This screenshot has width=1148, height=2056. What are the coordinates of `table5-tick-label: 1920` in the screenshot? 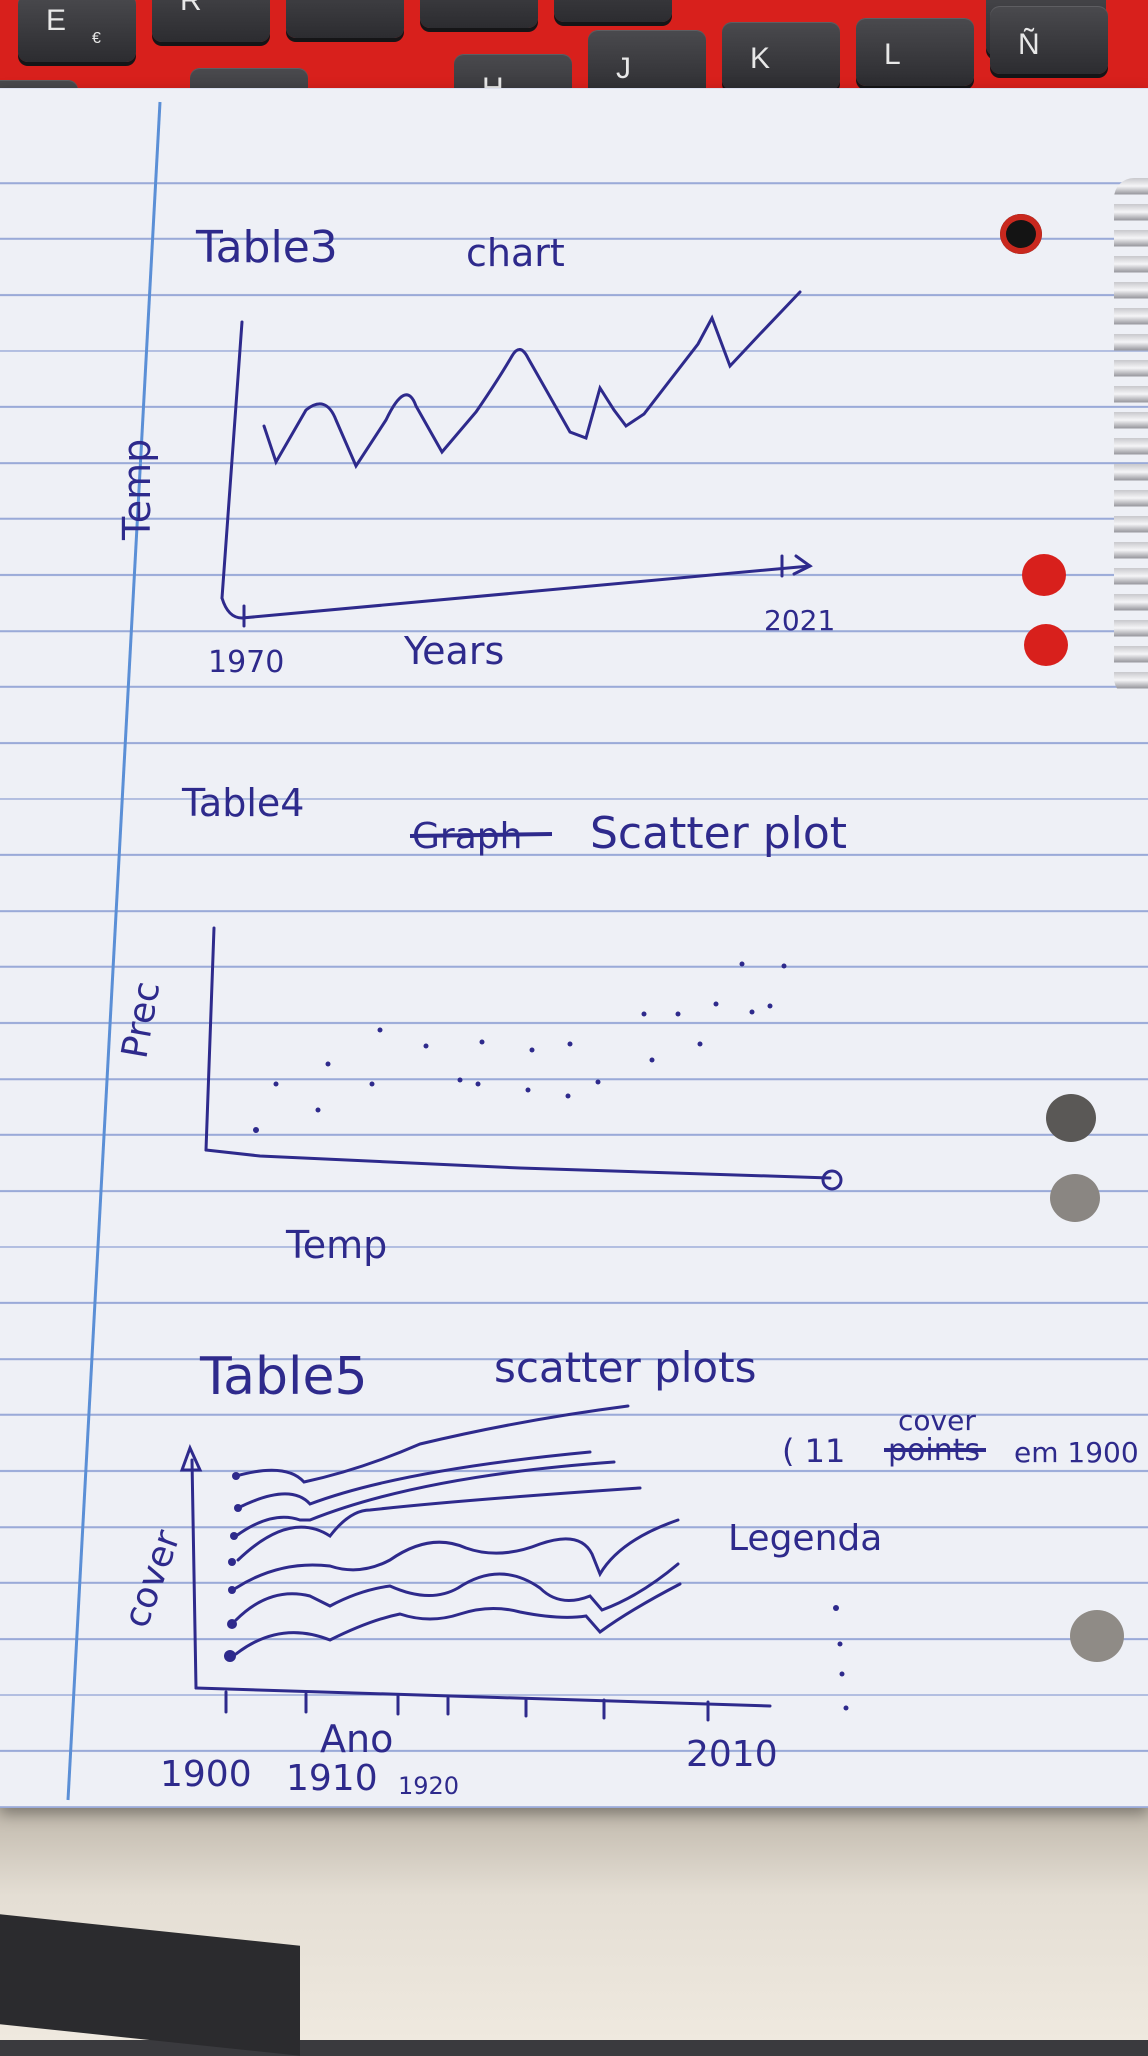 It's located at (428, 1786).